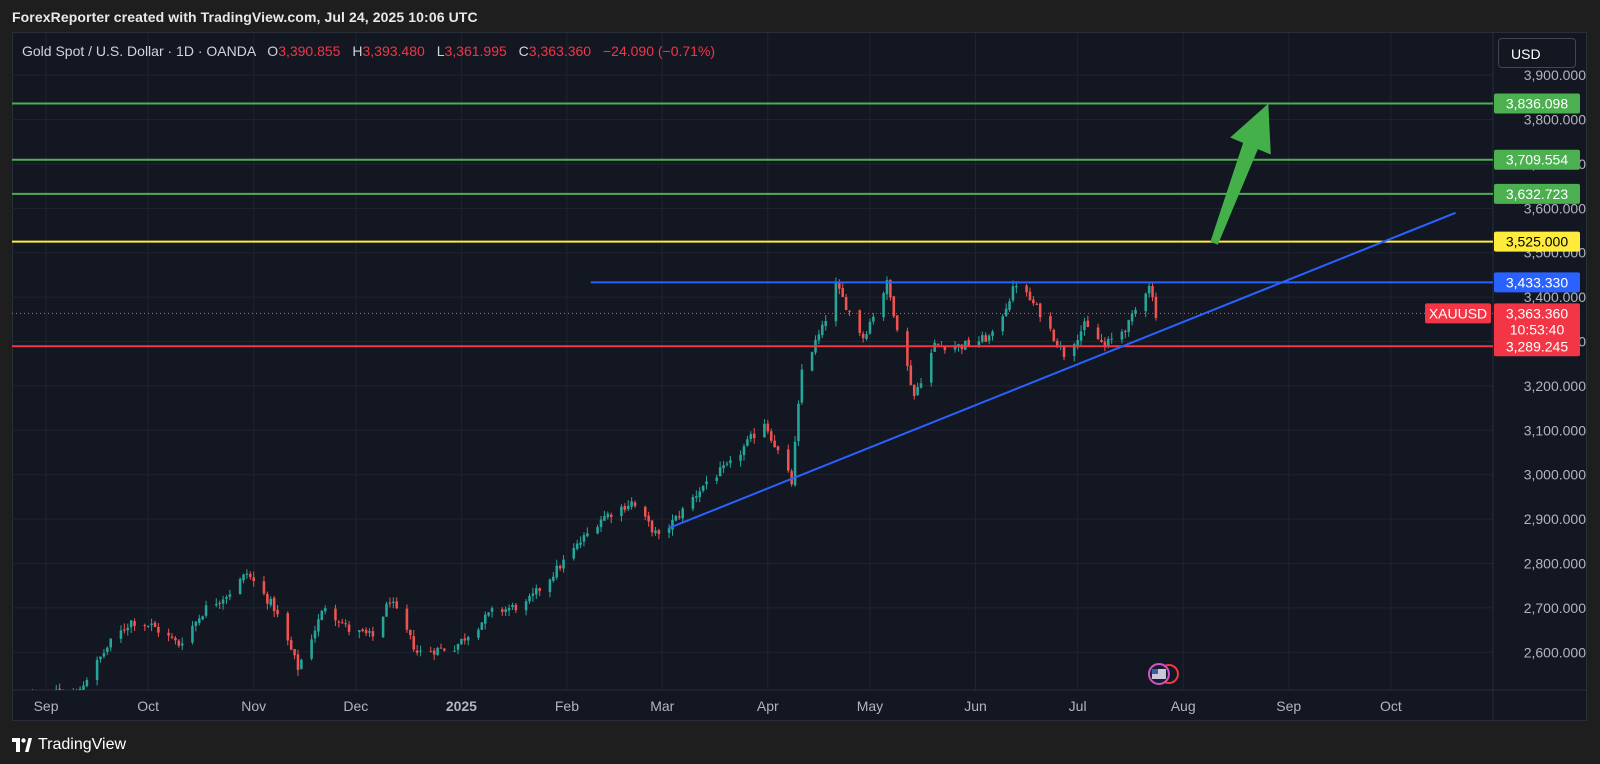 The image size is (1600, 764). I want to click on high-label: H, so click(357, 51).